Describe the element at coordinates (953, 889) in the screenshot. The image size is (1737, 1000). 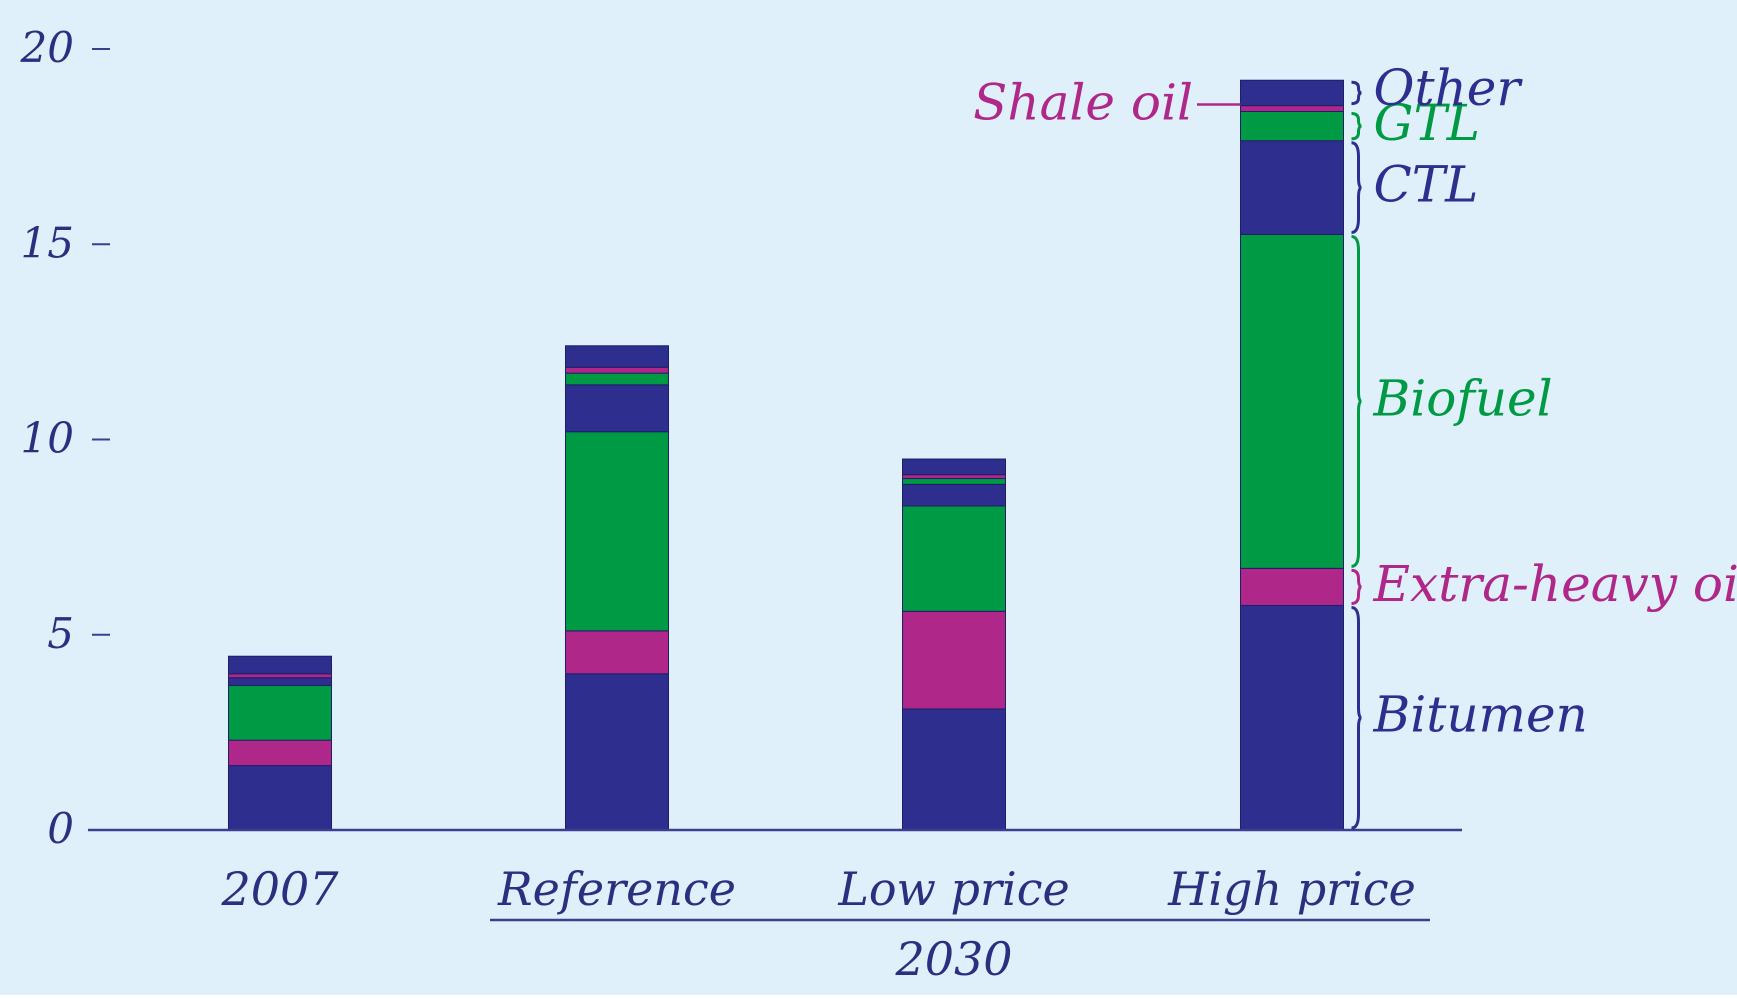
I see `x-tick-label: Low price` at that location.